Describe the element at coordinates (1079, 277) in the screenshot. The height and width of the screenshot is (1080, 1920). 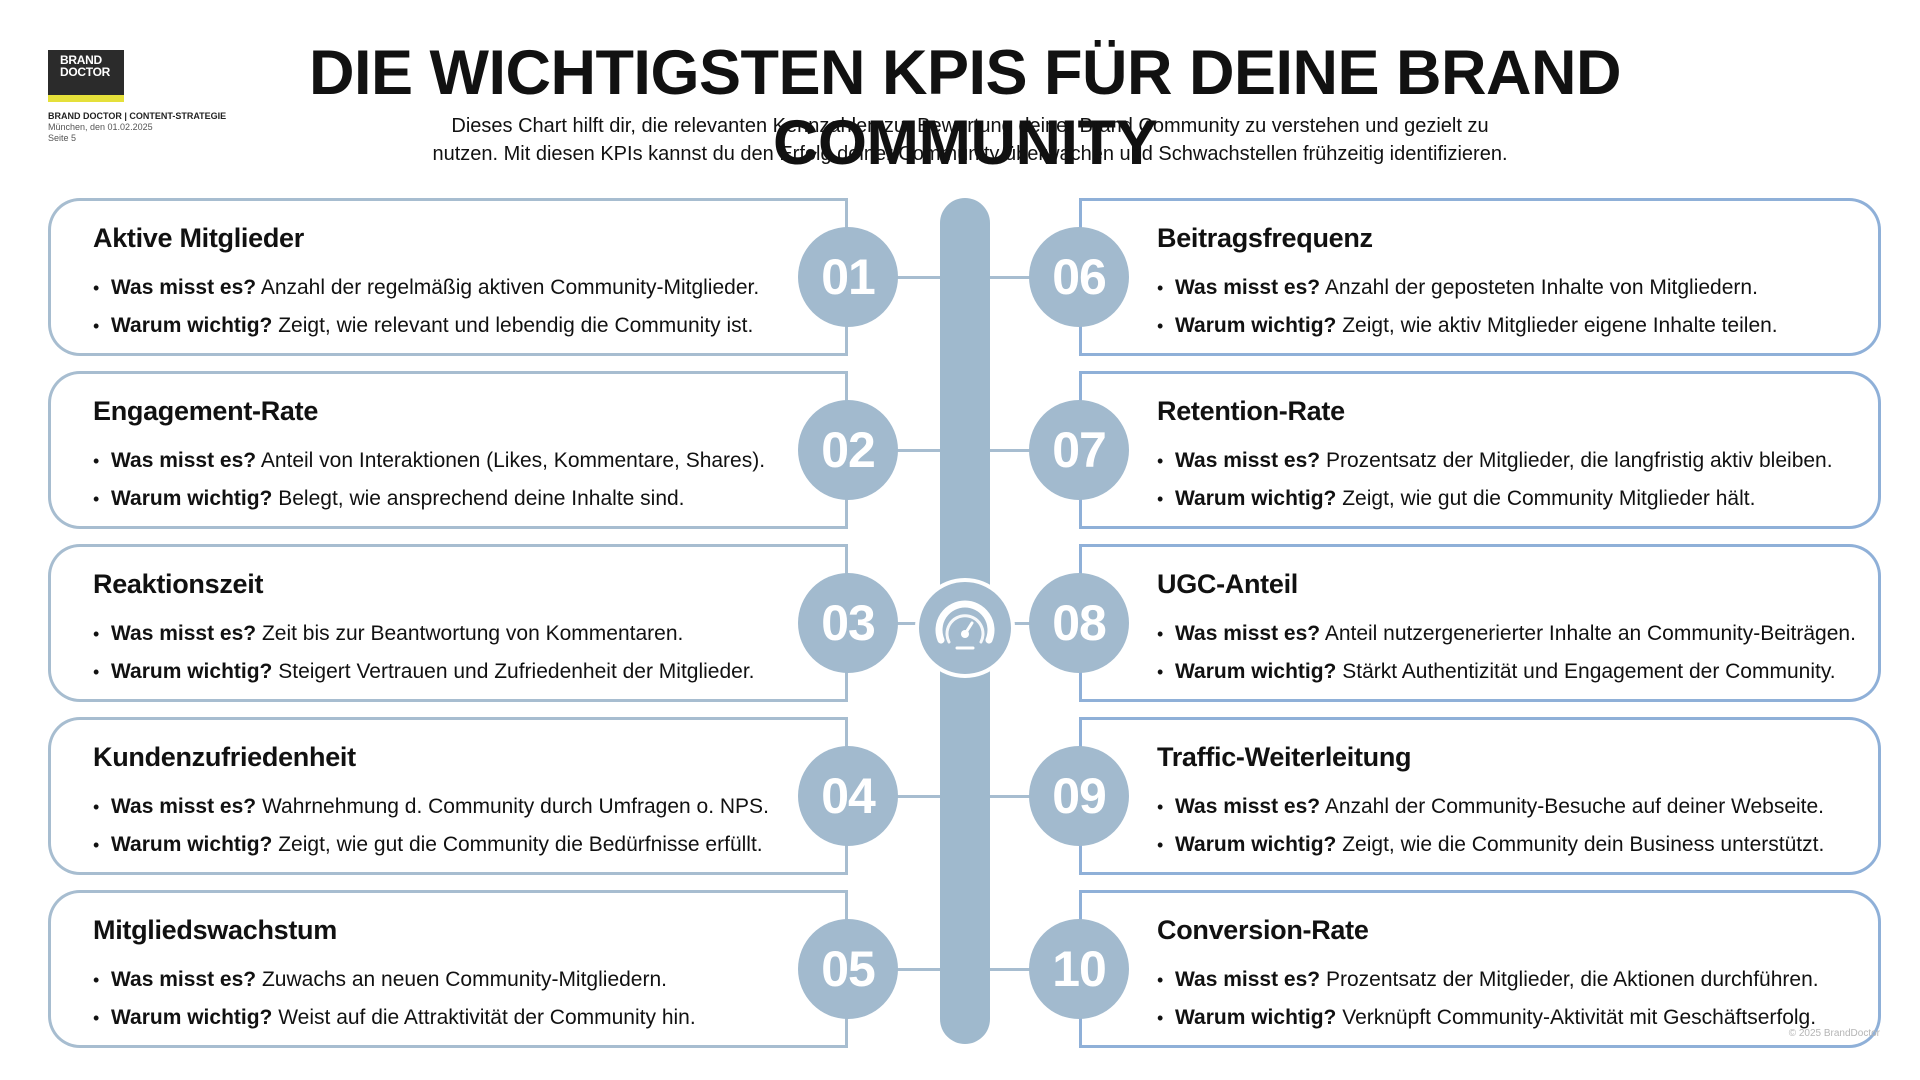
I see `kpi-number-badge: 06` at that location.